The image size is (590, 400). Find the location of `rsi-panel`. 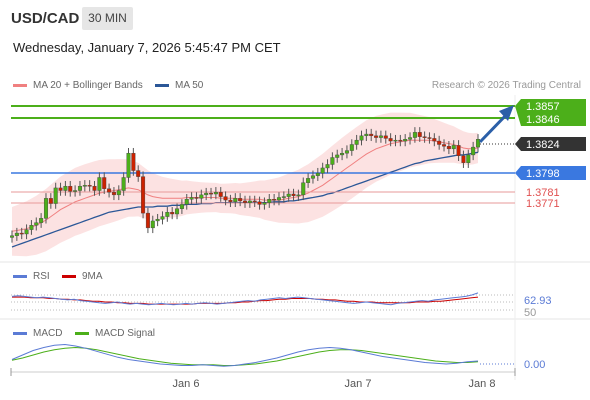

rsi-panel is located at coordinates (263, 301).